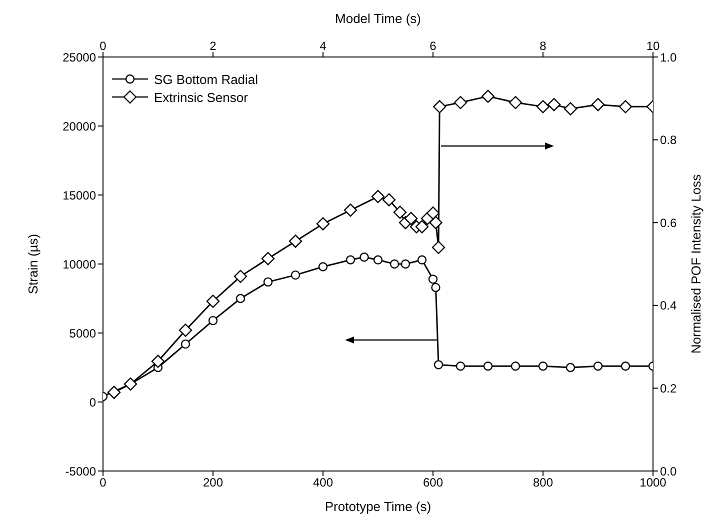 The width and height of the screenshot is (717, 528). Describe the element at coordinates (103, 483) in the screenshot. I see `x-tick-label: 0` at that location.